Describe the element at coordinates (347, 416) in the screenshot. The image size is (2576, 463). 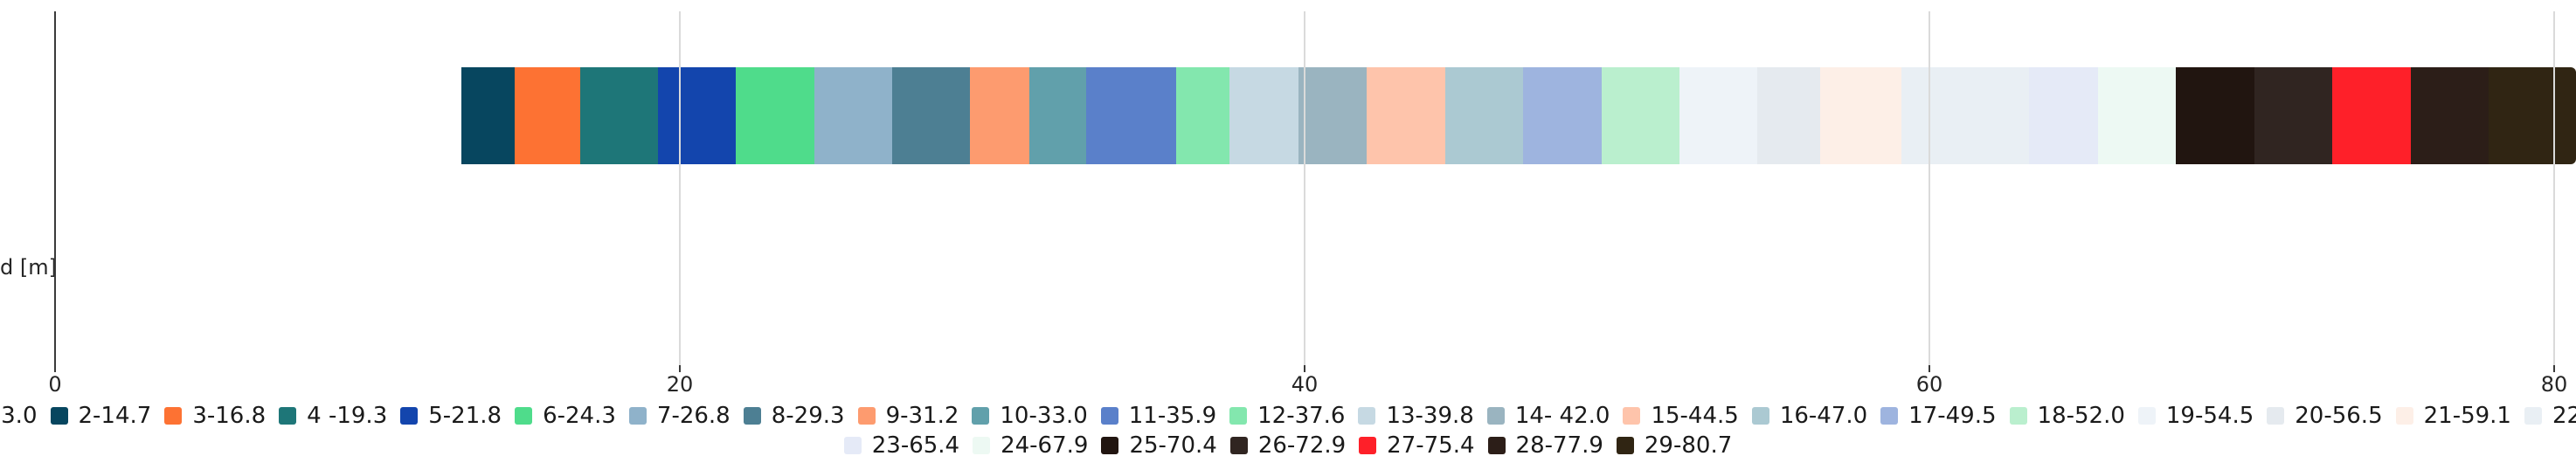
I see `legend-label: 4 -19.3` at that location.